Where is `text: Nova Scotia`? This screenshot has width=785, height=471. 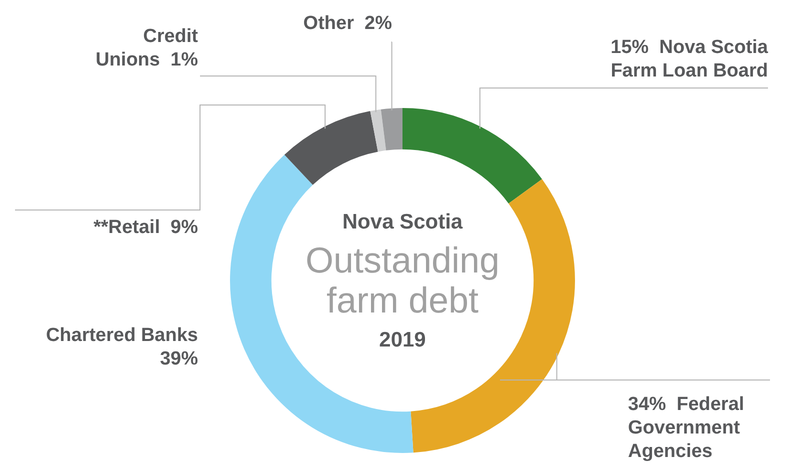 text: Nova Scotia is located at coordinates (402, 222).